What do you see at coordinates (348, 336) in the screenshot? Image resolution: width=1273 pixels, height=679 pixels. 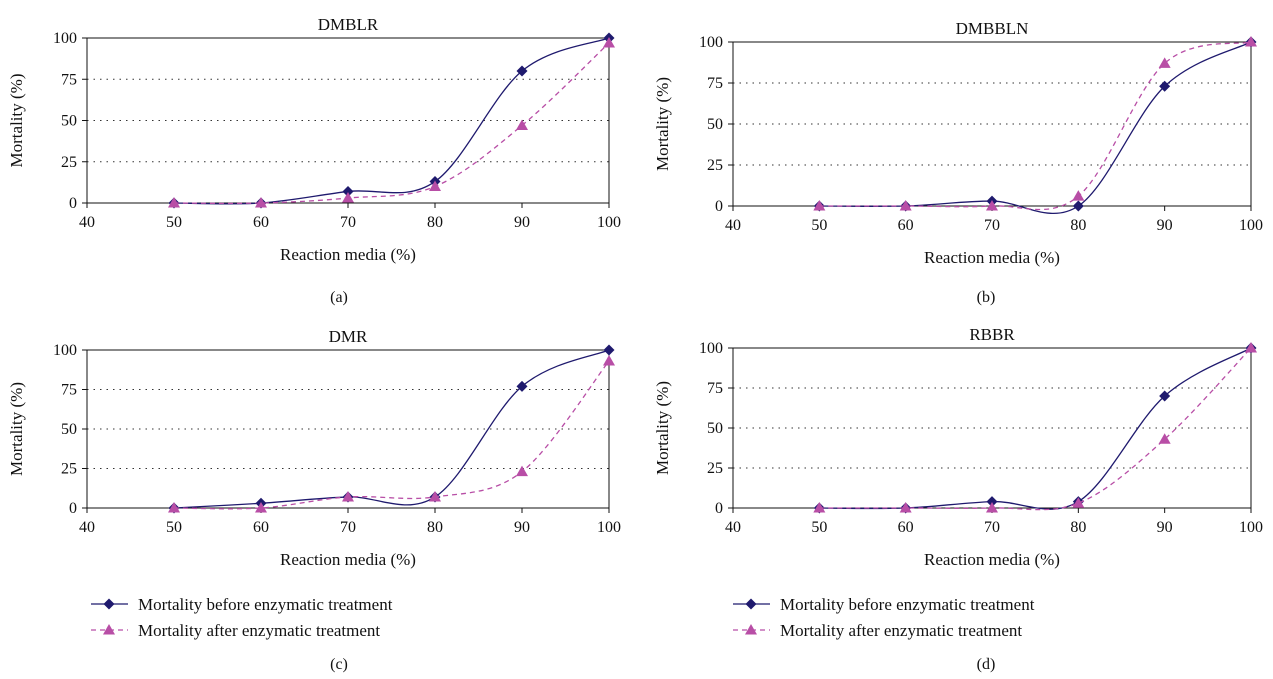 I see `chart-title: DMR` at bounding box center [348, 336].